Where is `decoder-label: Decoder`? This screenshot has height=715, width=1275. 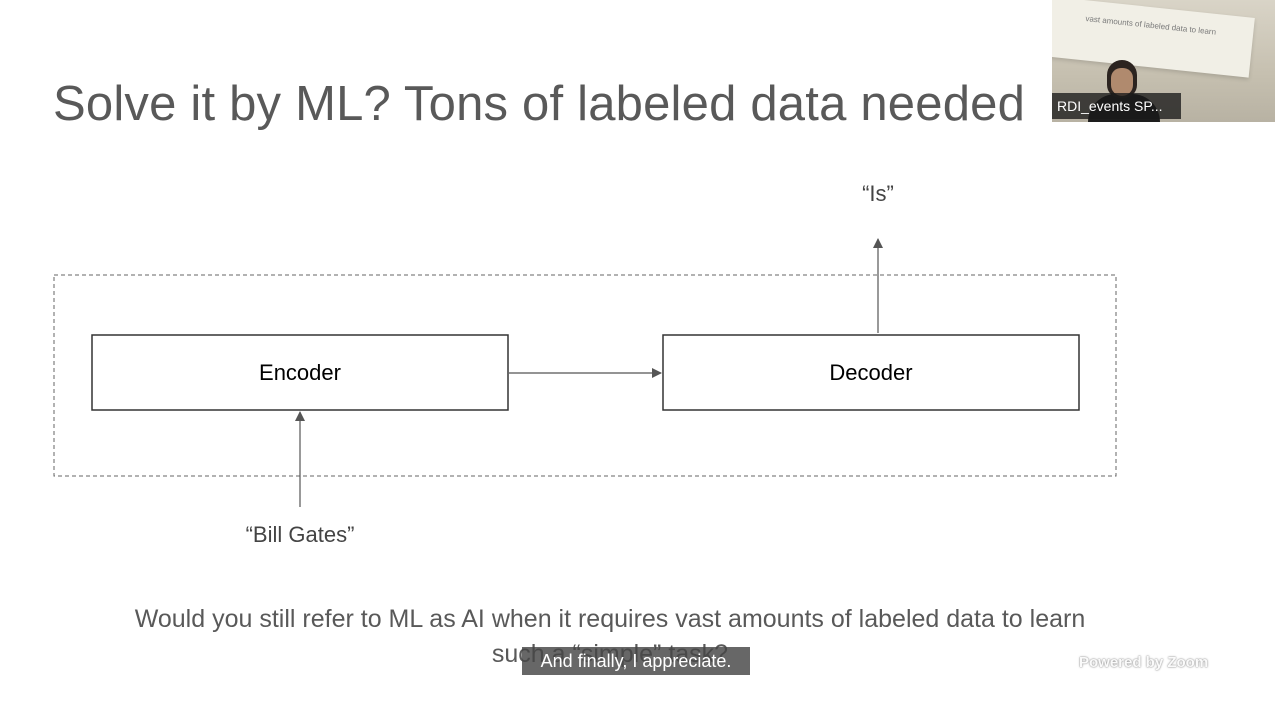 decoder-label: Decoder is located at coordinates (871, 372).